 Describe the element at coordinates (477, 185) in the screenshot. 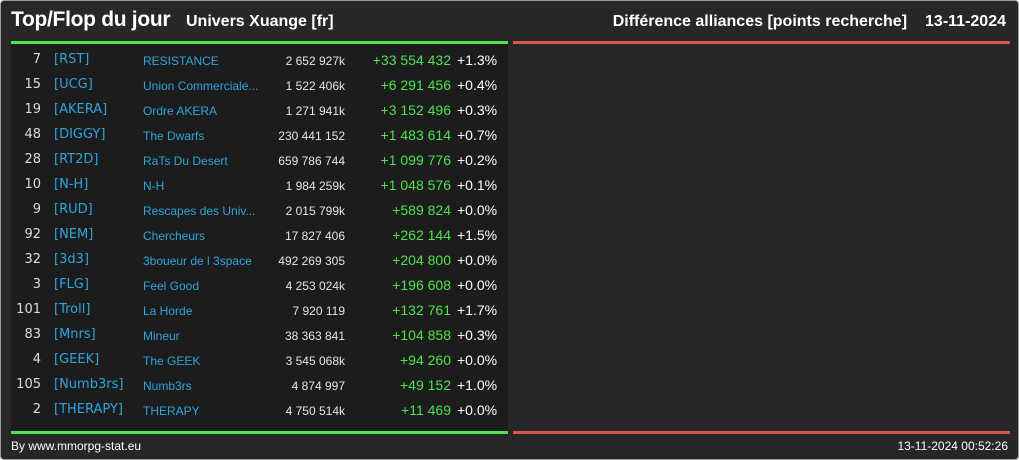

I see `percent-cell: +0.1%` at that location.